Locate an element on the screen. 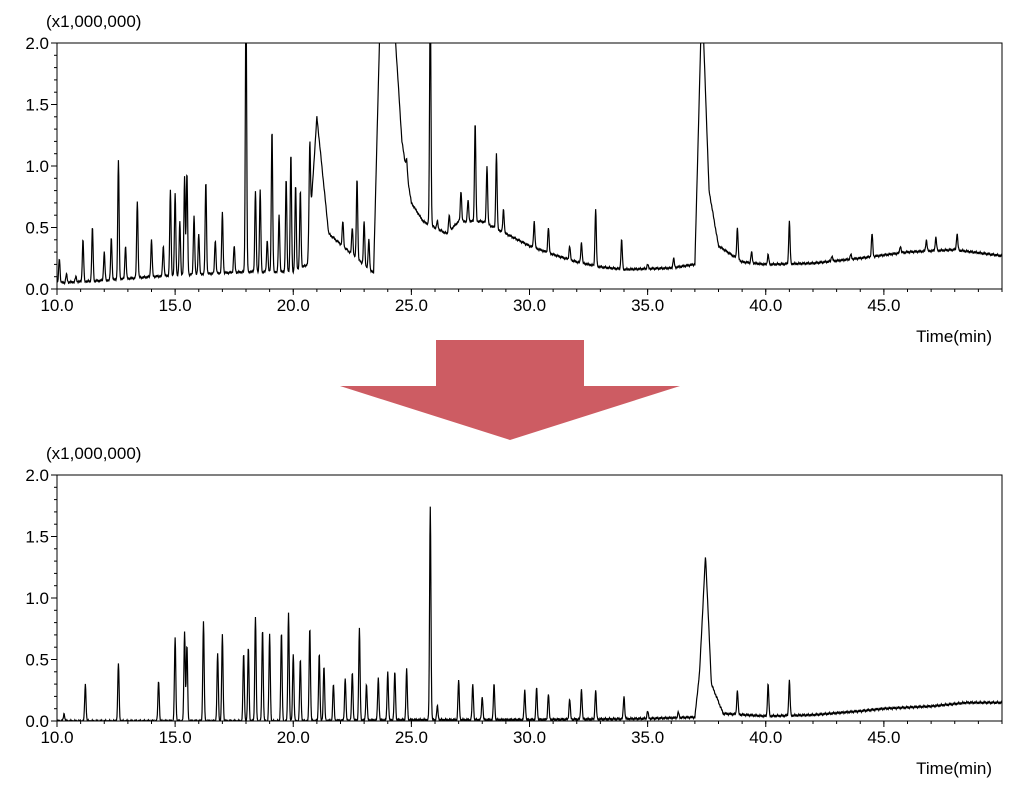 The image size is (1016, 792). down-arrow-shape is located at coordinates (510, 390).